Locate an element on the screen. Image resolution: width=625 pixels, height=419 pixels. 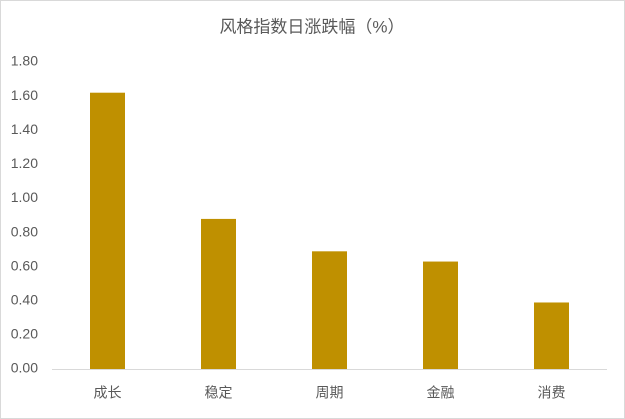
y-tick-label: 0.60 is located at coordinates (24, 265).